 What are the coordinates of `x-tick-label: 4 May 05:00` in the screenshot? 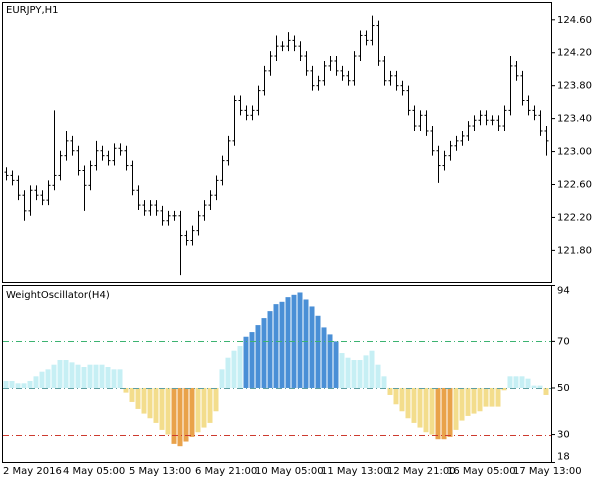 It's located at (94, 471).